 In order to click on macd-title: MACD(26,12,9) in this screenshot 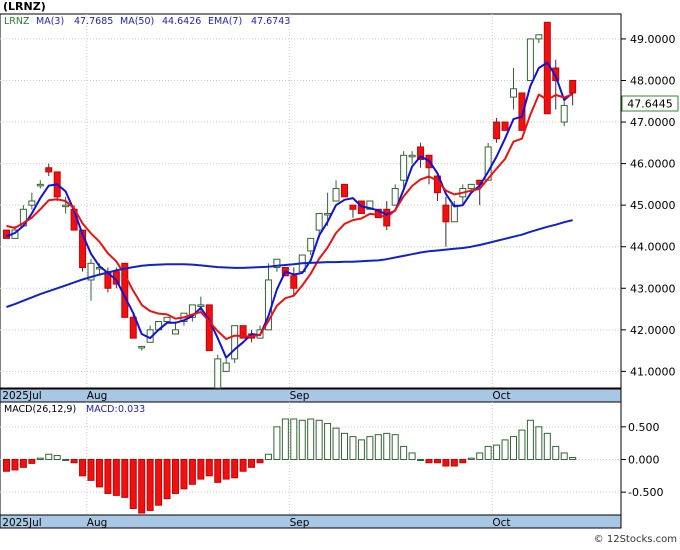, I will do `click(40, 409)`.